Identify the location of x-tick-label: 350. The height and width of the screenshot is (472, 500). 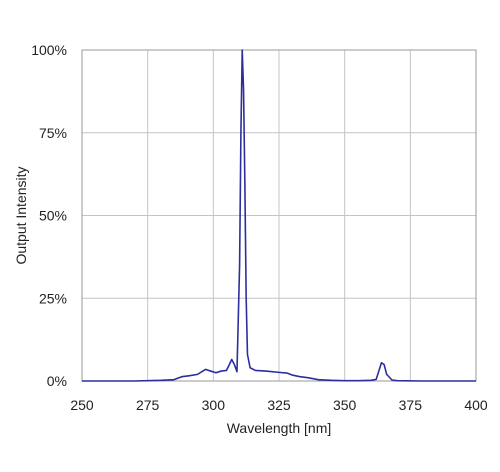
(345, 405).